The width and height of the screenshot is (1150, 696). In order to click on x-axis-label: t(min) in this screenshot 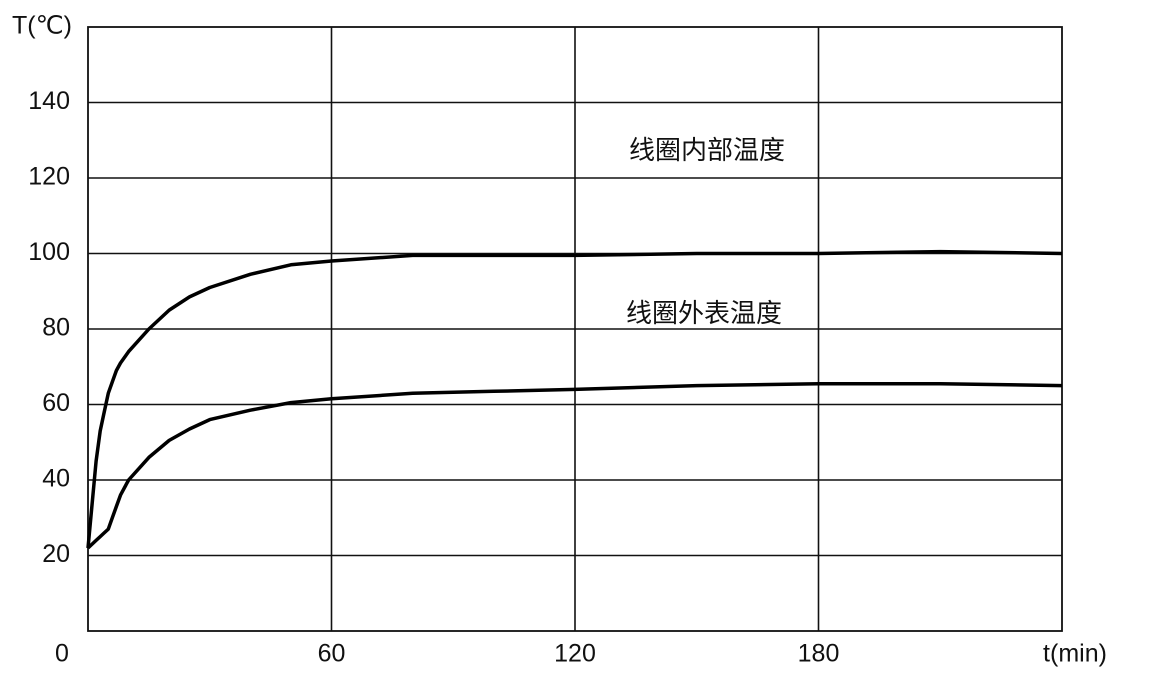, I will do `click(1075, 654)`.